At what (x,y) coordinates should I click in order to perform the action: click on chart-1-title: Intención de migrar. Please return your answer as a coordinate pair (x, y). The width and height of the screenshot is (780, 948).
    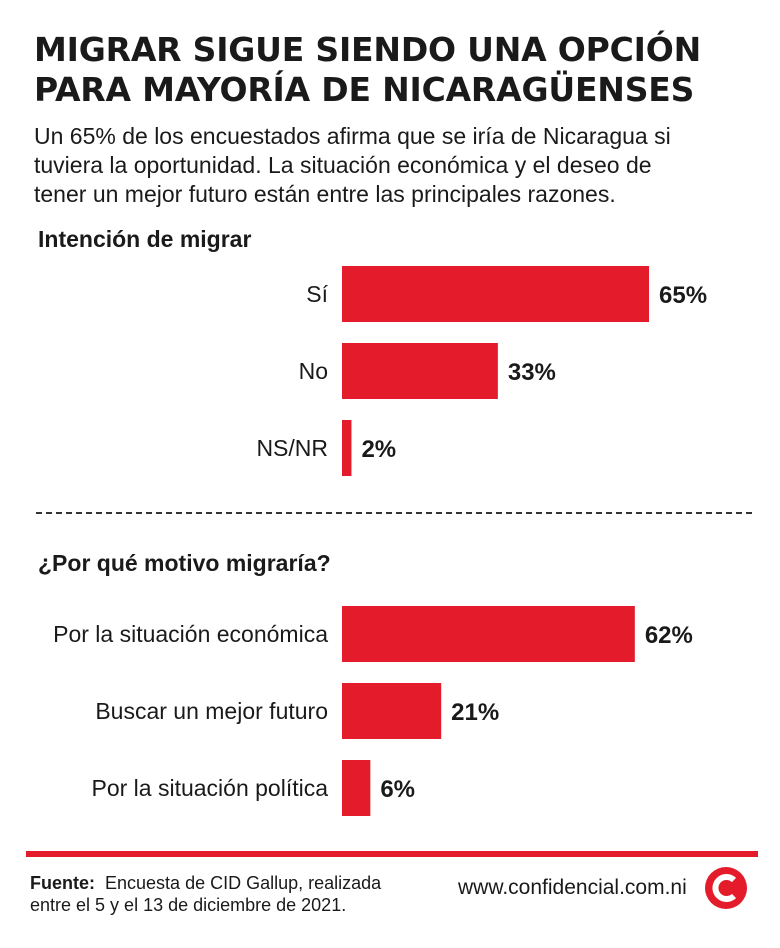
    Looking at the image, I should click on (145, 239).